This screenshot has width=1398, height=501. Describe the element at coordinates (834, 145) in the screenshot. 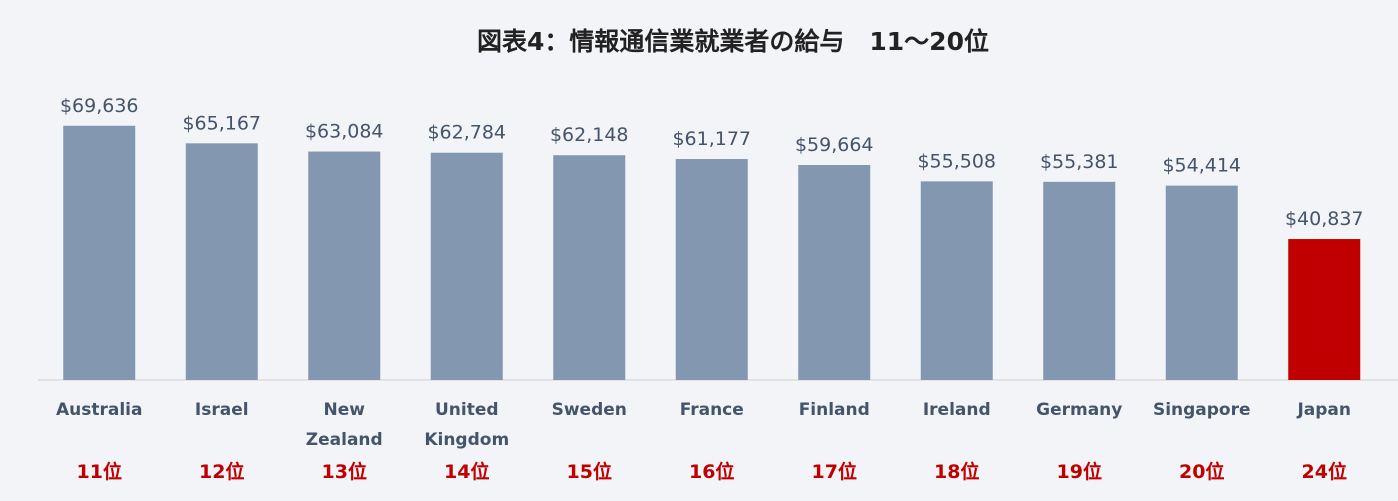

I see `value-label: $59,664` at that location.